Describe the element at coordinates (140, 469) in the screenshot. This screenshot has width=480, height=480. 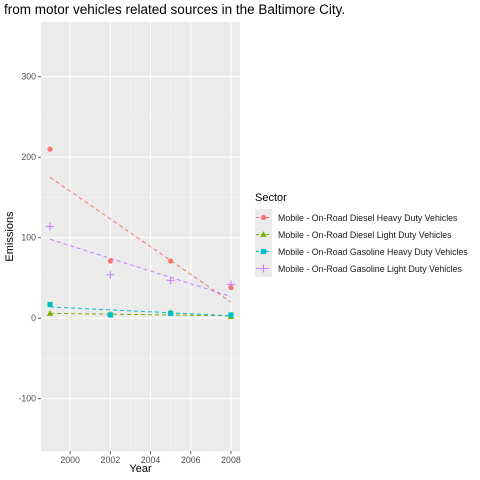
I see `x-axis-title: Year` at that location.